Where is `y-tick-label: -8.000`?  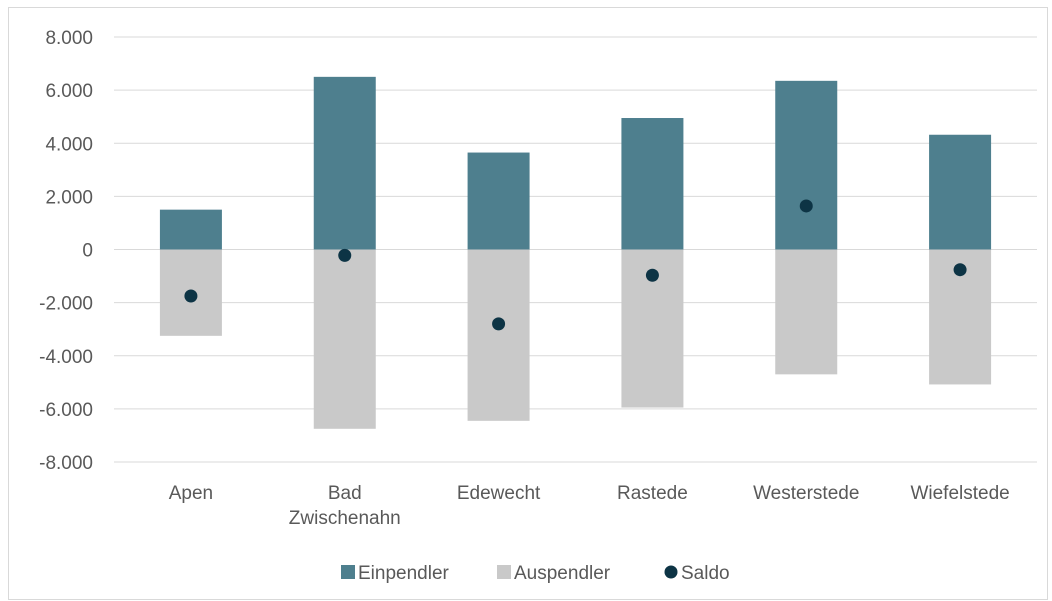 y-tick-label: -8.000 is located at coordinates (66, 463).